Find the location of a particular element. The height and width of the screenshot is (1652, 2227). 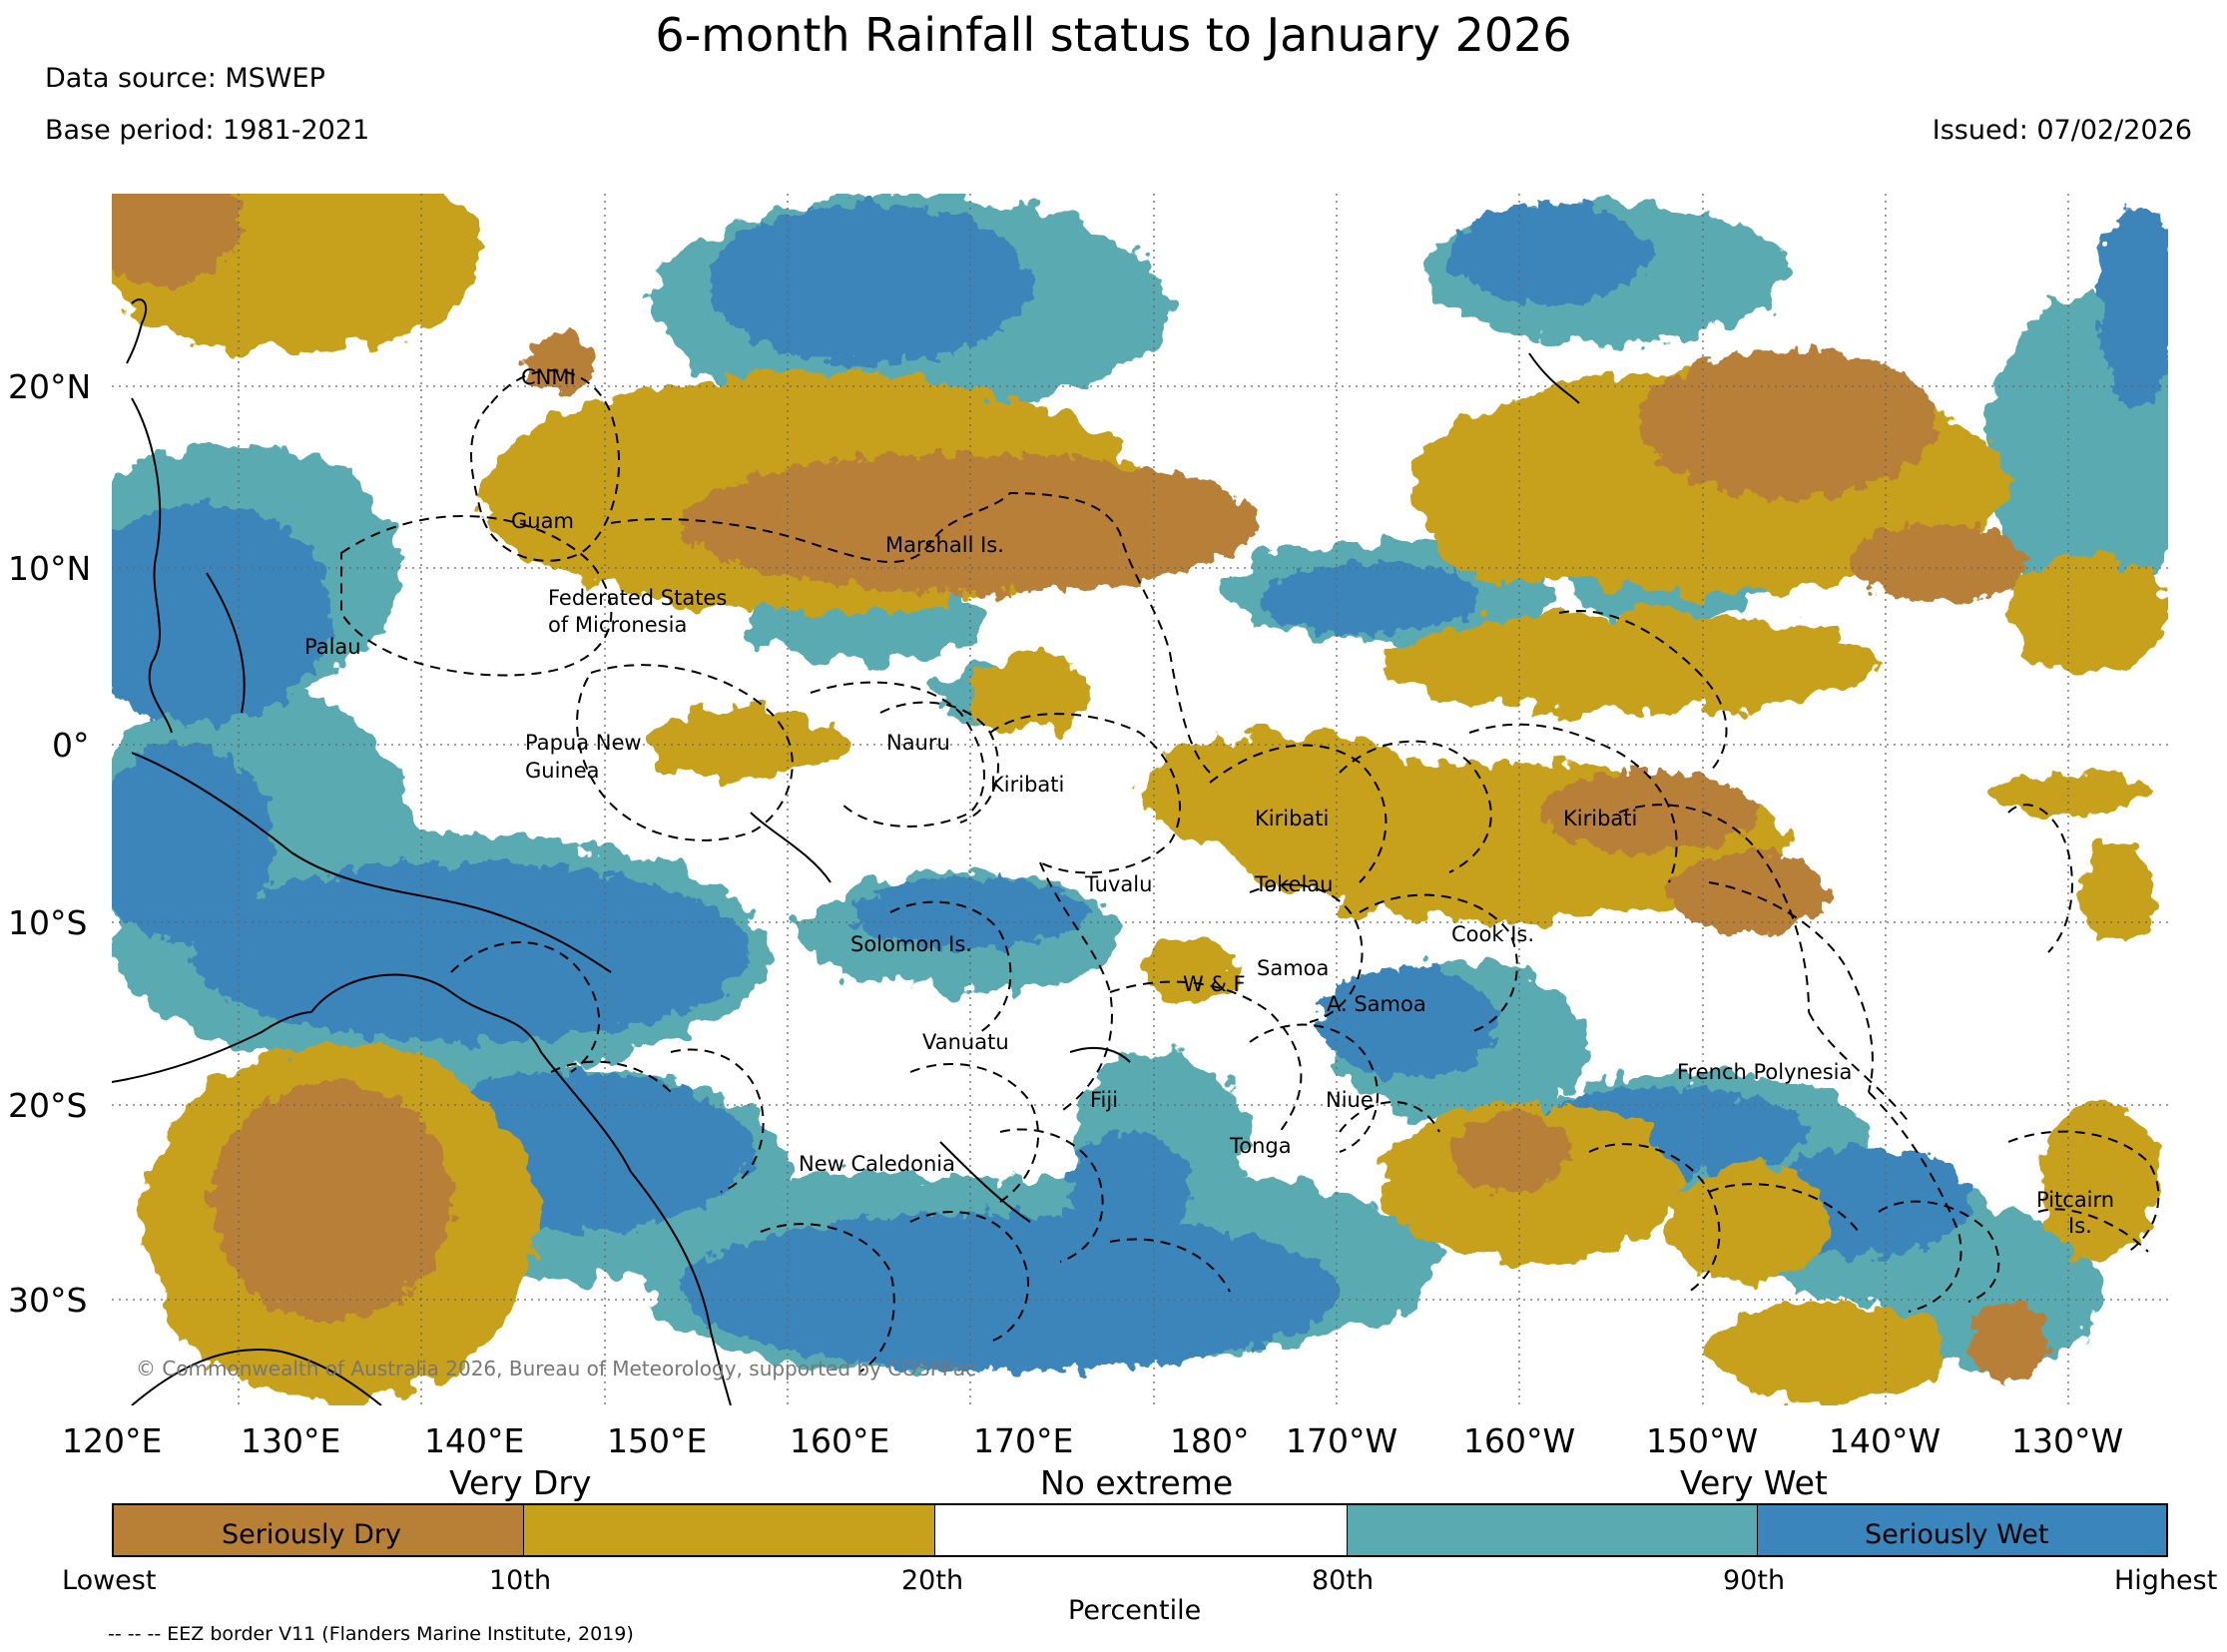

lat-label: 0° is located at coordinates (71, 745).